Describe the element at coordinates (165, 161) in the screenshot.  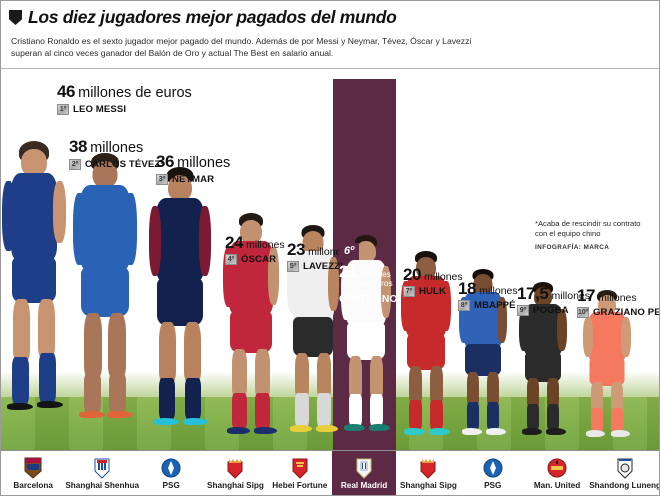
I see `amount-value: 36` at that location.